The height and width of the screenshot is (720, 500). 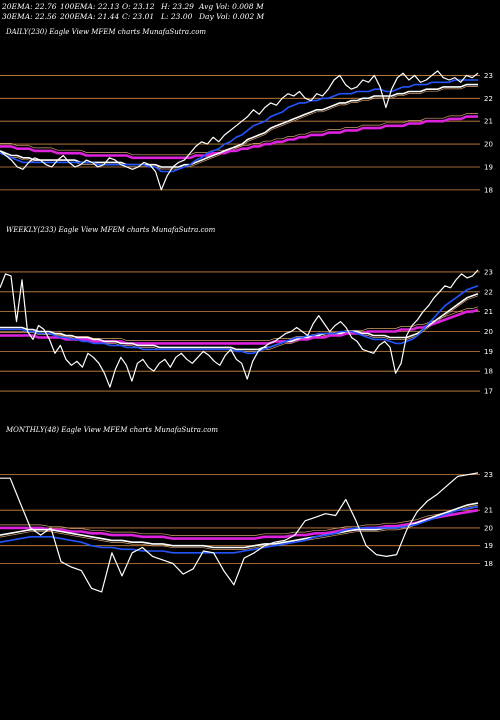 I want to click on weekly-tick-label-18: 18, so click(x=488, y=372).